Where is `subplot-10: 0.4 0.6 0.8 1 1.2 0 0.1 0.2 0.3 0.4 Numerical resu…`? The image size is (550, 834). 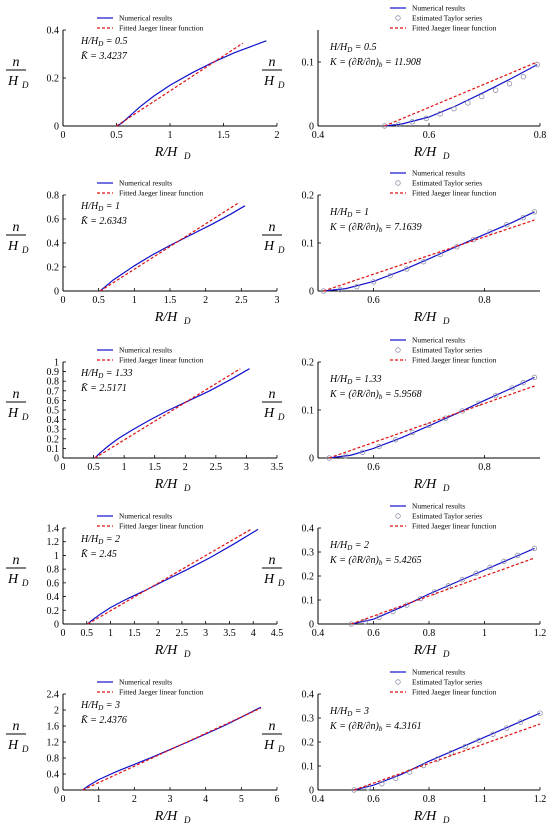 subplot-10: 0.4 0.6 0.8 1 1.2 0 0.1 0.2 0.3 0.4 Numerical resu… is located at coordinates (404, 746).